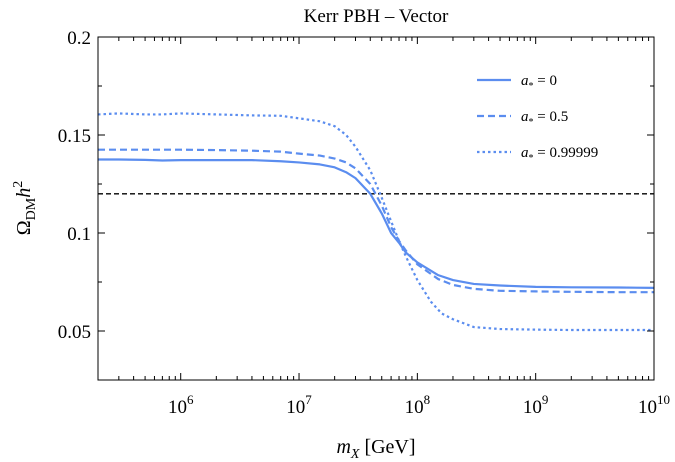 The width and height of the screenshot is (675, 462). Describe the element at coordinates (559, 154) in the screenshot. I see `legend-label: a* = 0.99999` at that location.